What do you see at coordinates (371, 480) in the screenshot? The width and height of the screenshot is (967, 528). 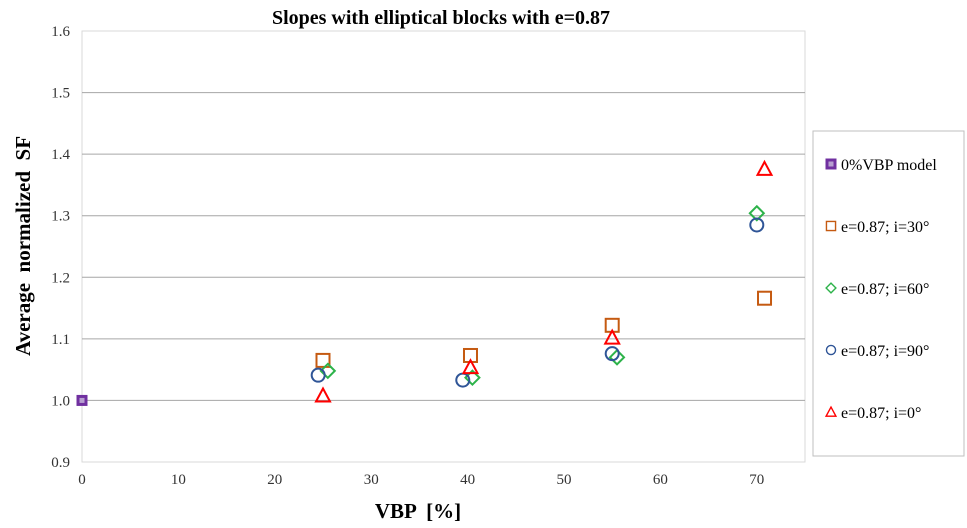 I see `x-tick-label: 30` at bounding box center [371, 480].